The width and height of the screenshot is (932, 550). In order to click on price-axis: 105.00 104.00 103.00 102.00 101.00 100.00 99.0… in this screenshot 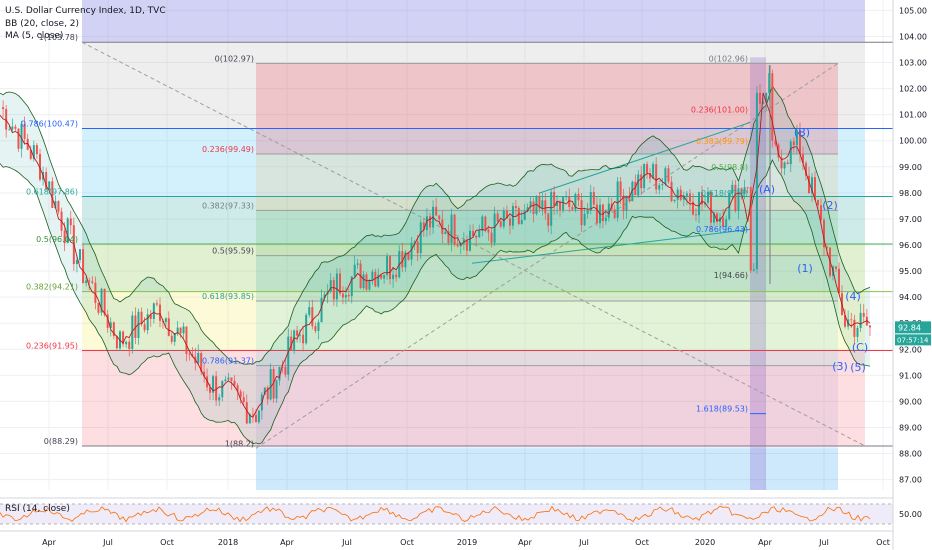, I will do `click(912, 275)`.